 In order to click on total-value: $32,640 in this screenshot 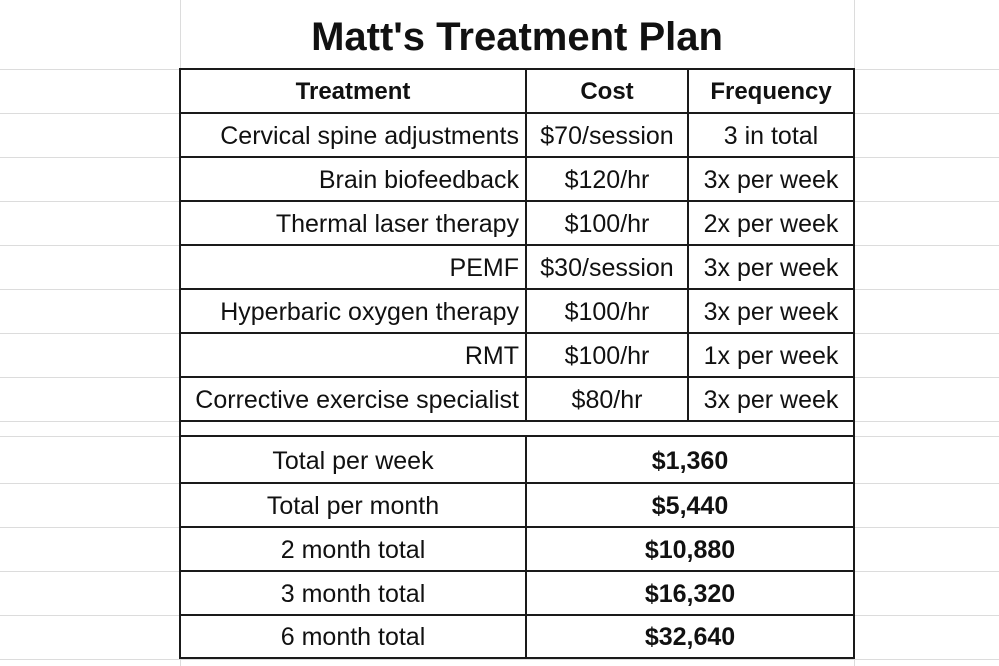, I will do `click(690, 637)`.